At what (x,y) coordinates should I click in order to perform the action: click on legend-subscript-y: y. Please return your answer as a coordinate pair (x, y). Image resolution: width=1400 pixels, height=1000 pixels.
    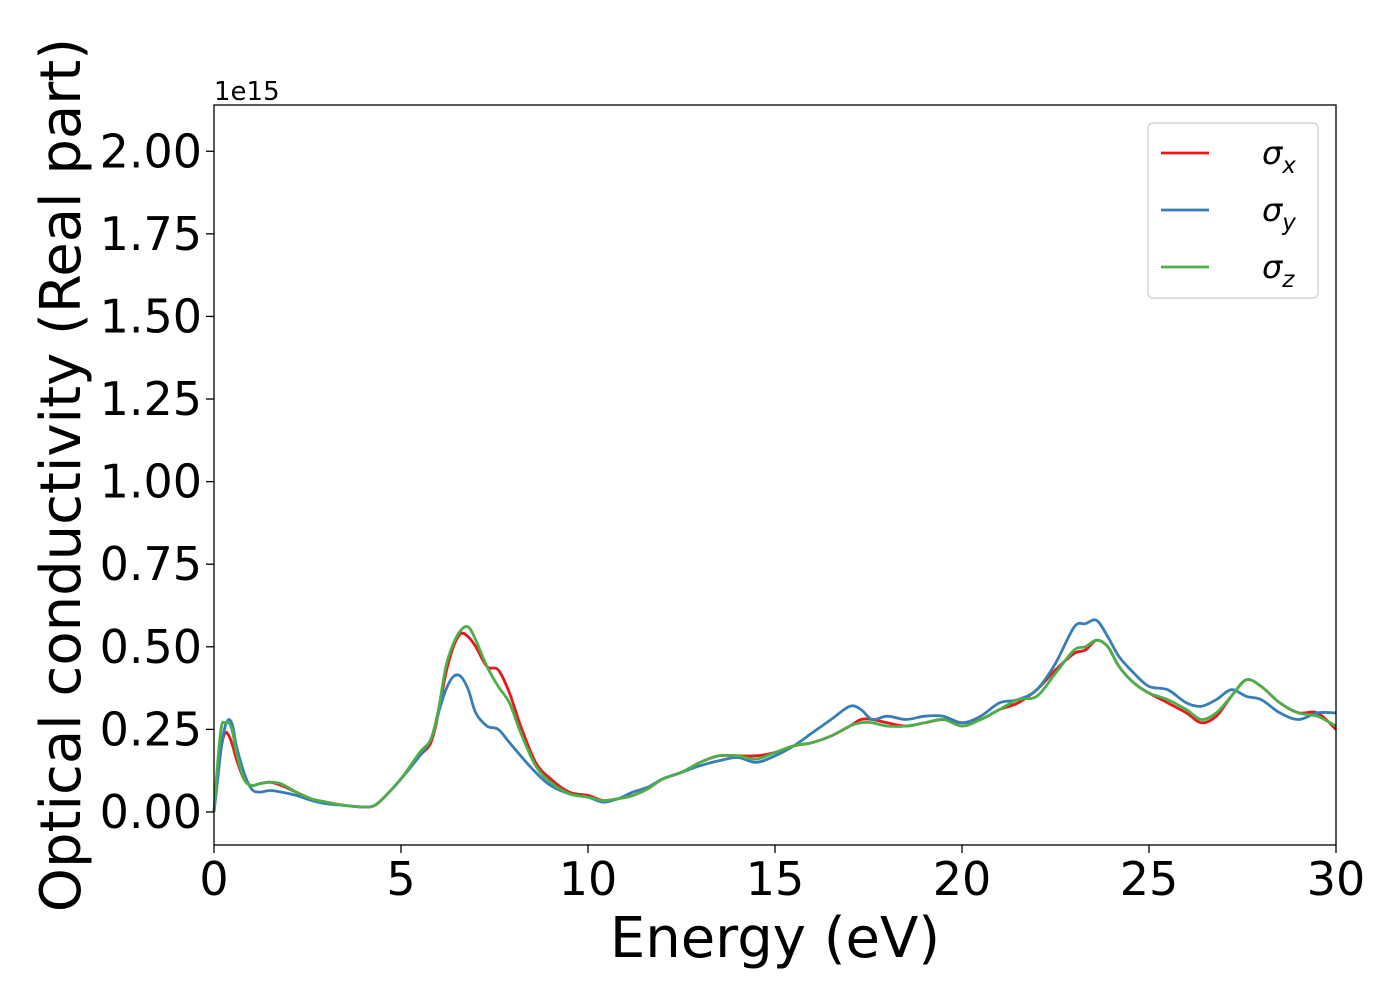
    Looking at the image, I should click on (1288, 223).